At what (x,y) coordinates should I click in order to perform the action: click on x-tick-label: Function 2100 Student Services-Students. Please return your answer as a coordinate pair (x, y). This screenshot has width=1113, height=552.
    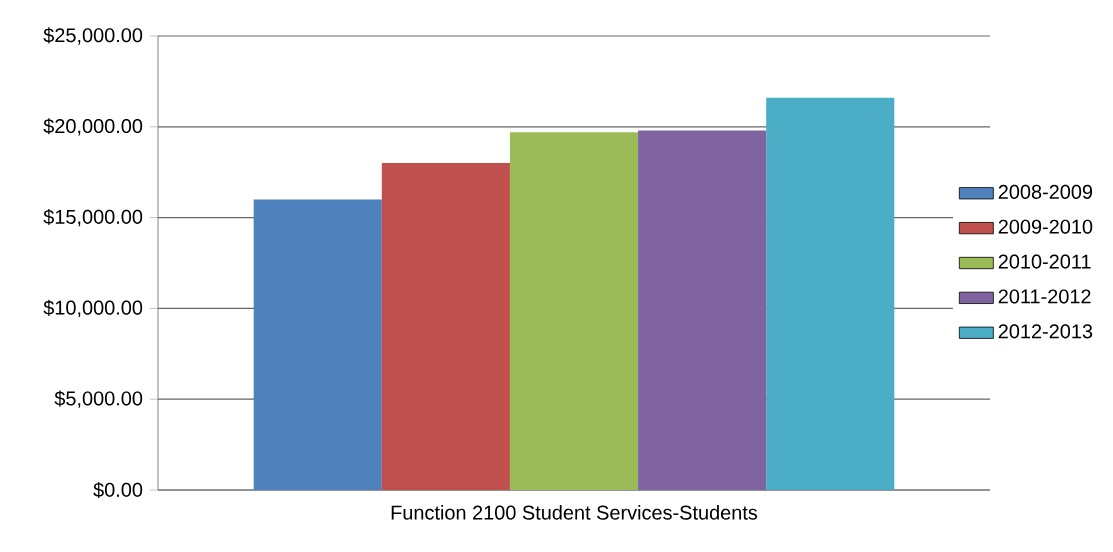
    Looking at the image, I should click on (574, 512).